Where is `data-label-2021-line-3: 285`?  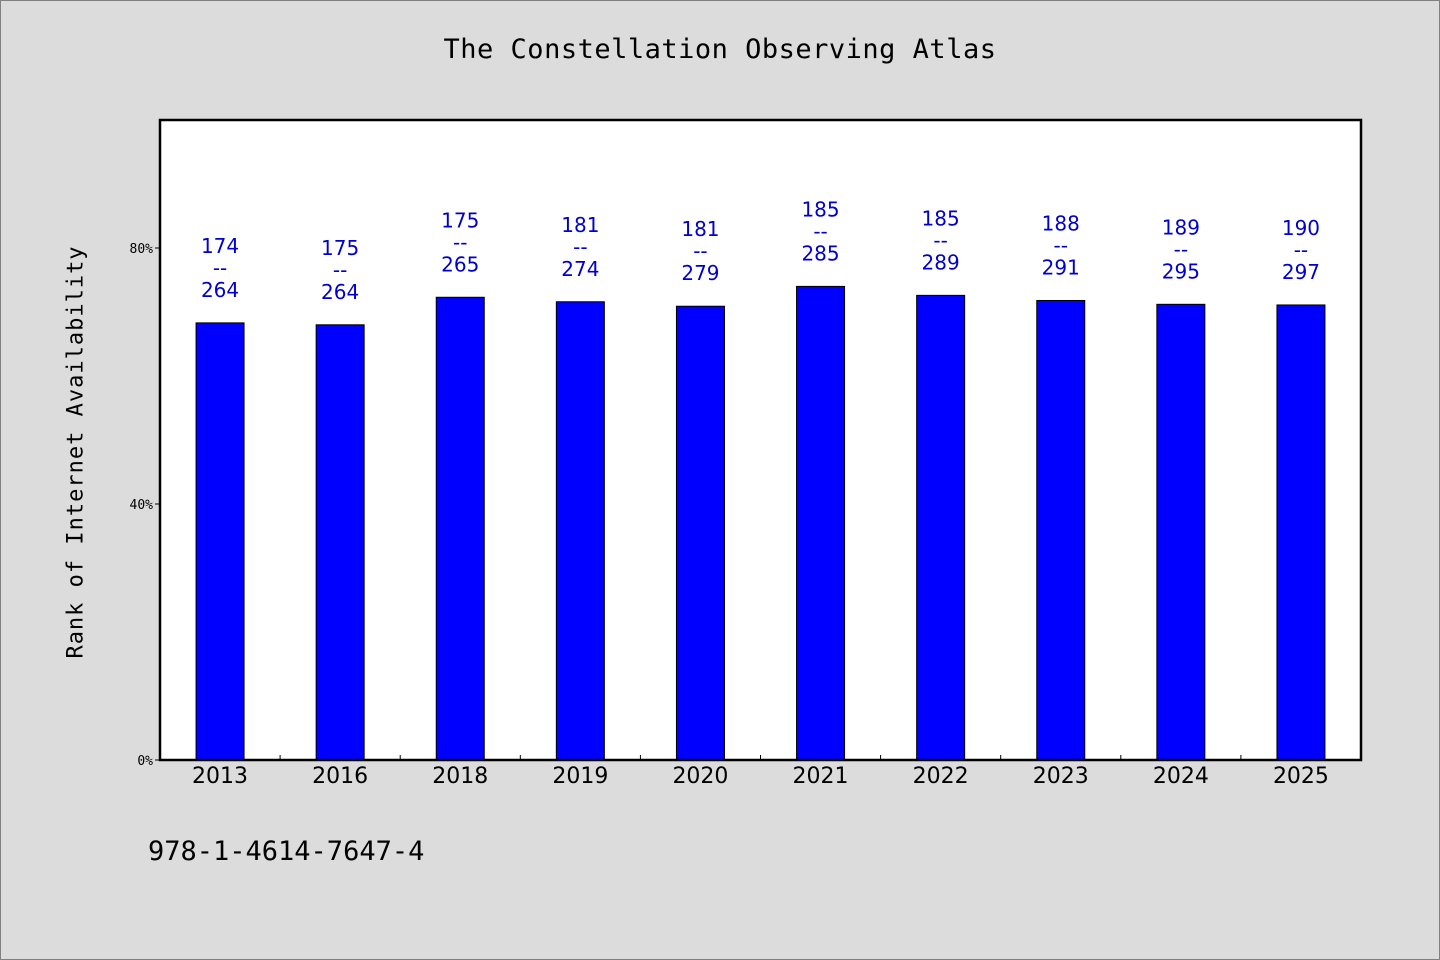 data-label-2021-line-3: 285 is located at coordinates (820, 253).